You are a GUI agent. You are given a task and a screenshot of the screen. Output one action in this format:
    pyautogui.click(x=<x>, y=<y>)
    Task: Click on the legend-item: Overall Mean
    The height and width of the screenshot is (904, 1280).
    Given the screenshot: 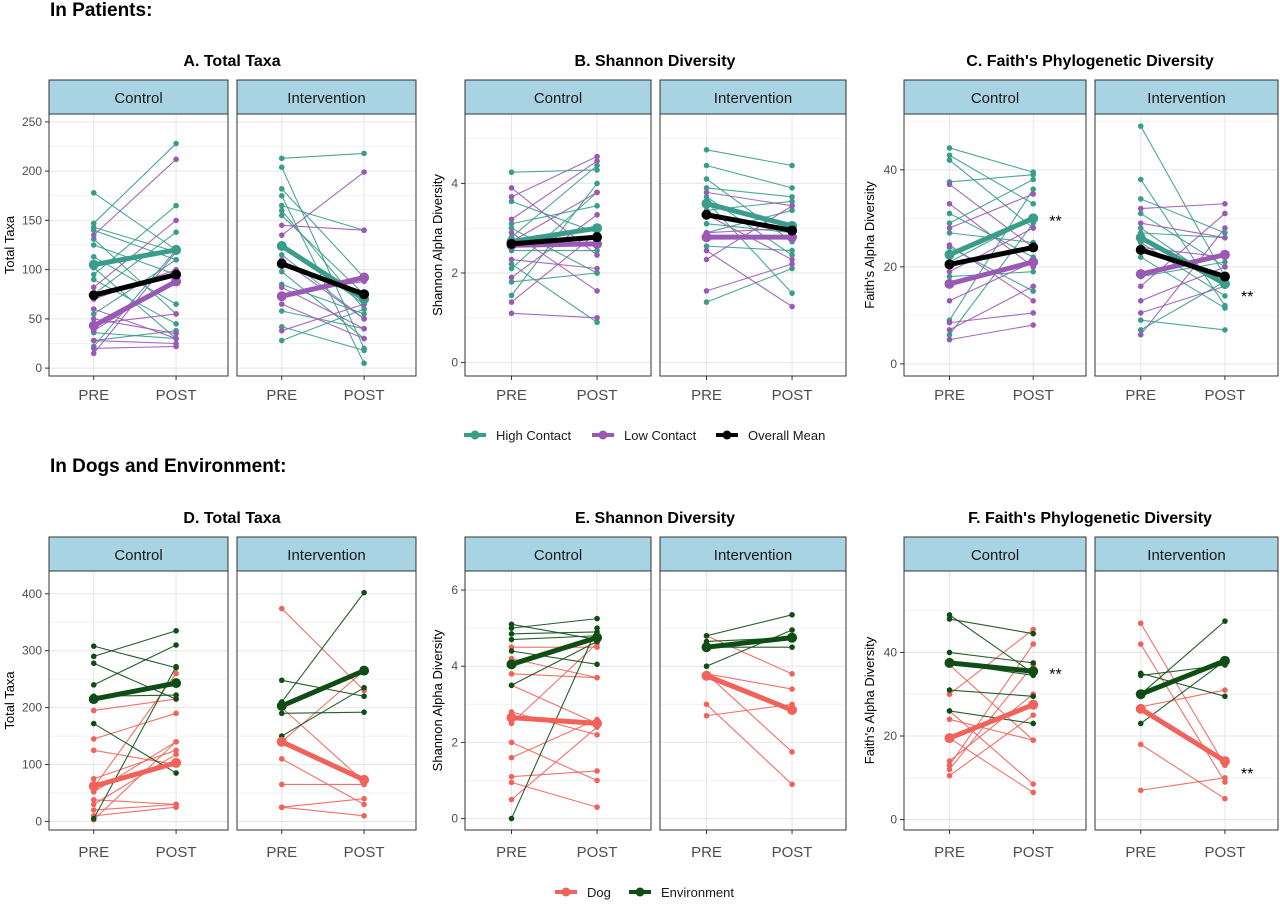 What is the action you would take?
    pyautogui.click(x=770, y=435)
    